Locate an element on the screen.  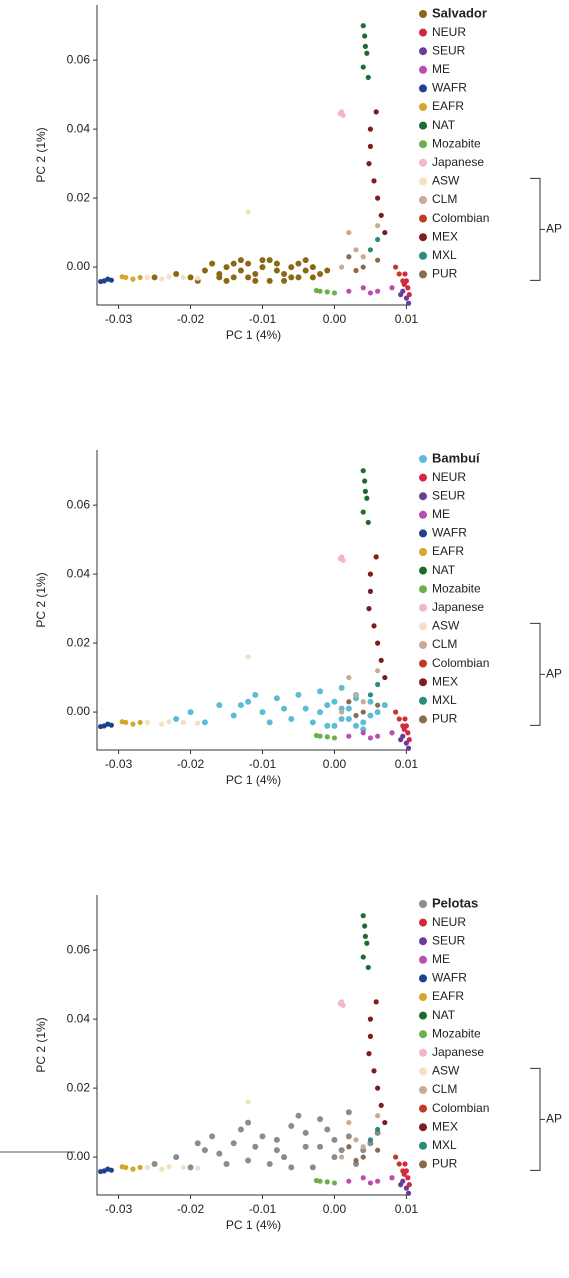
x-tick-label: -0.02 is located at coordinates (191, 319).